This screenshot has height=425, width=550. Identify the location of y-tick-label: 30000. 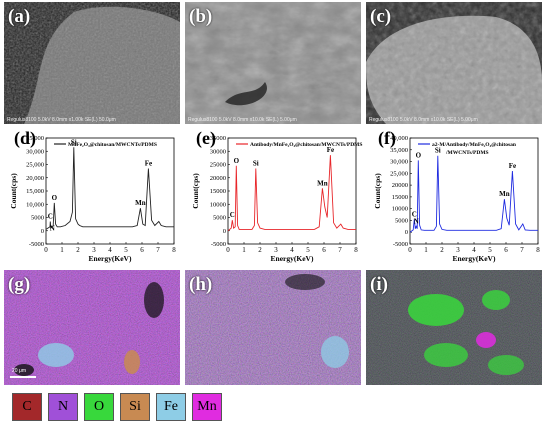
(218, 151).